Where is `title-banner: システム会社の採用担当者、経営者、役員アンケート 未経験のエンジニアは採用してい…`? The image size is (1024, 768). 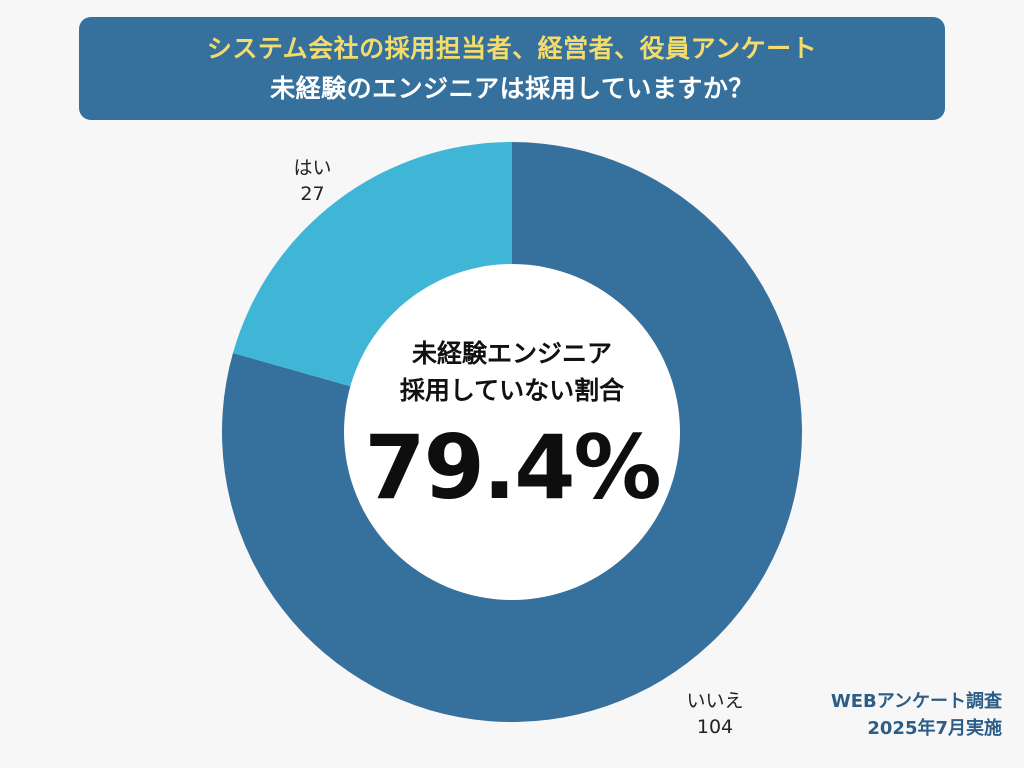
title-banner: システム会社の採用担当者、経営者、役員アンケート 未経験のエンジニアは採用してい… is located at coordinates (512, 68).